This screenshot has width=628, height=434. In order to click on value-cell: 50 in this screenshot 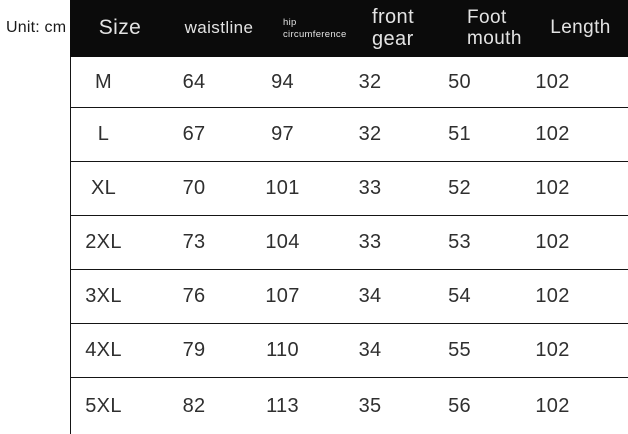, I will do `click(459, 81)`.